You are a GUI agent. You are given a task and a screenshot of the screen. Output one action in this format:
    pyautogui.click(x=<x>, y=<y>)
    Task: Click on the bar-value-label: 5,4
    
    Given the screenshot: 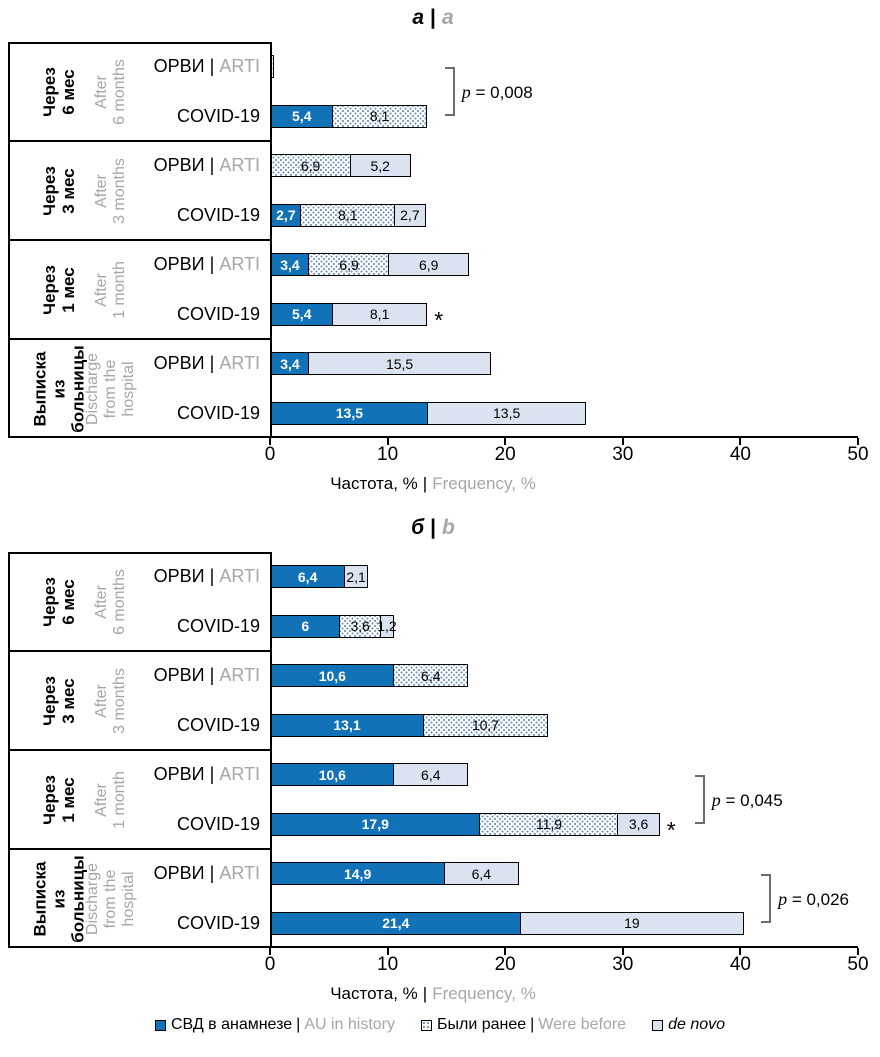 What is the action you would take?
    pyautogui.click(x=302, y=314)
    